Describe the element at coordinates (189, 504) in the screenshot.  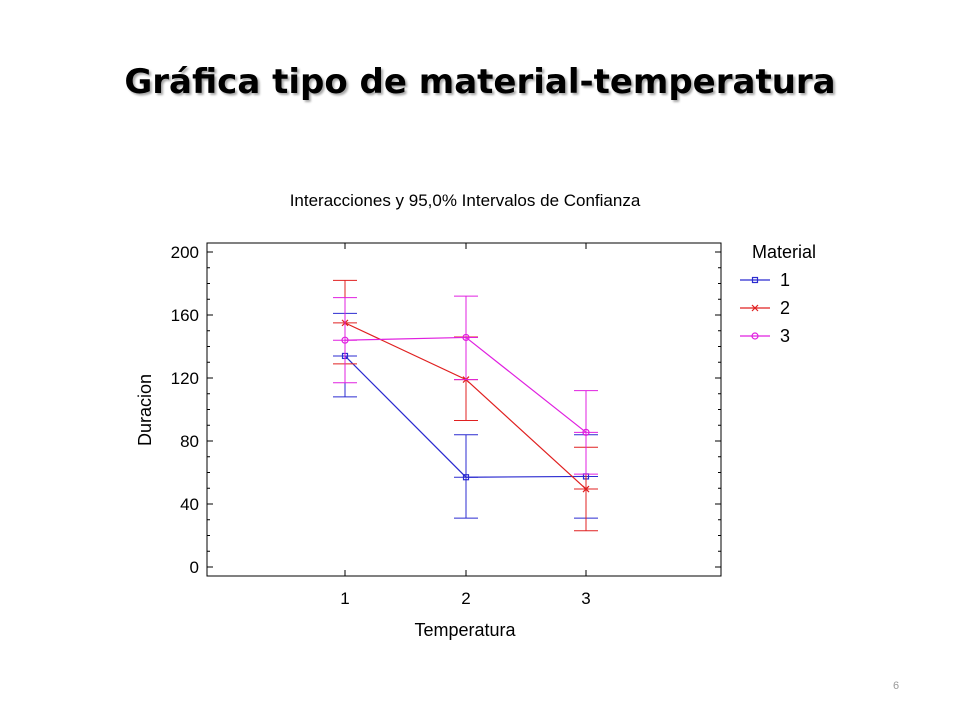
I see `y-tick-label: 40` at that location.